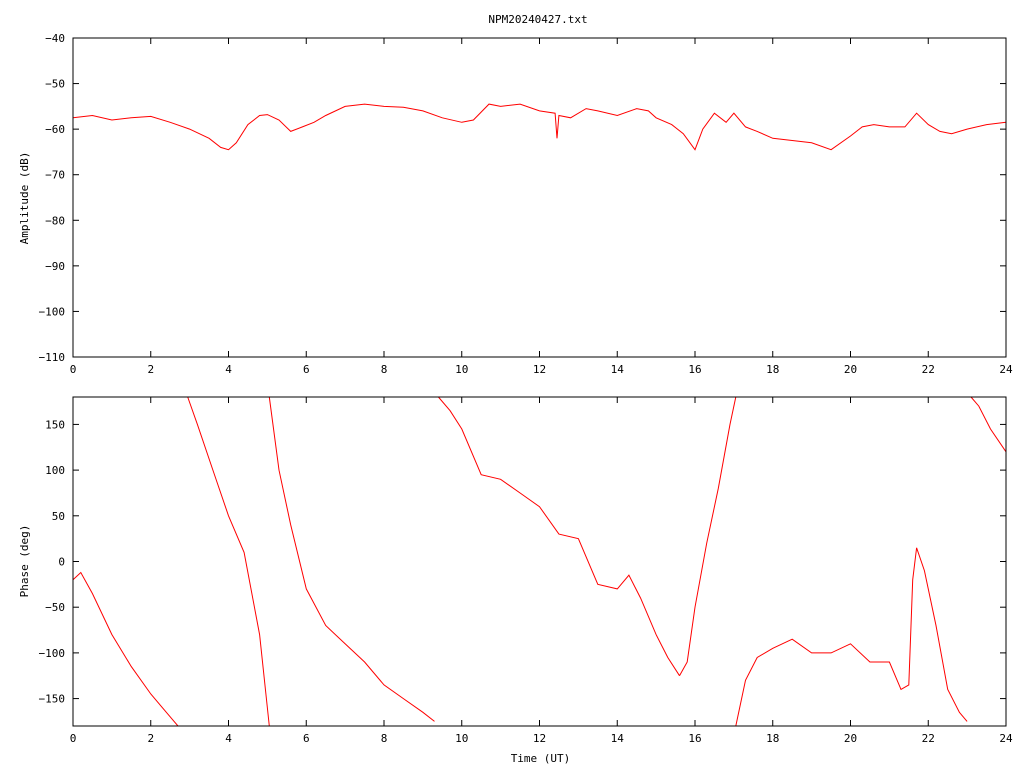 The width and height of the screenshot is (1024, 773). I want to click on x-axis-label: Time (UT), so click(541, 758).